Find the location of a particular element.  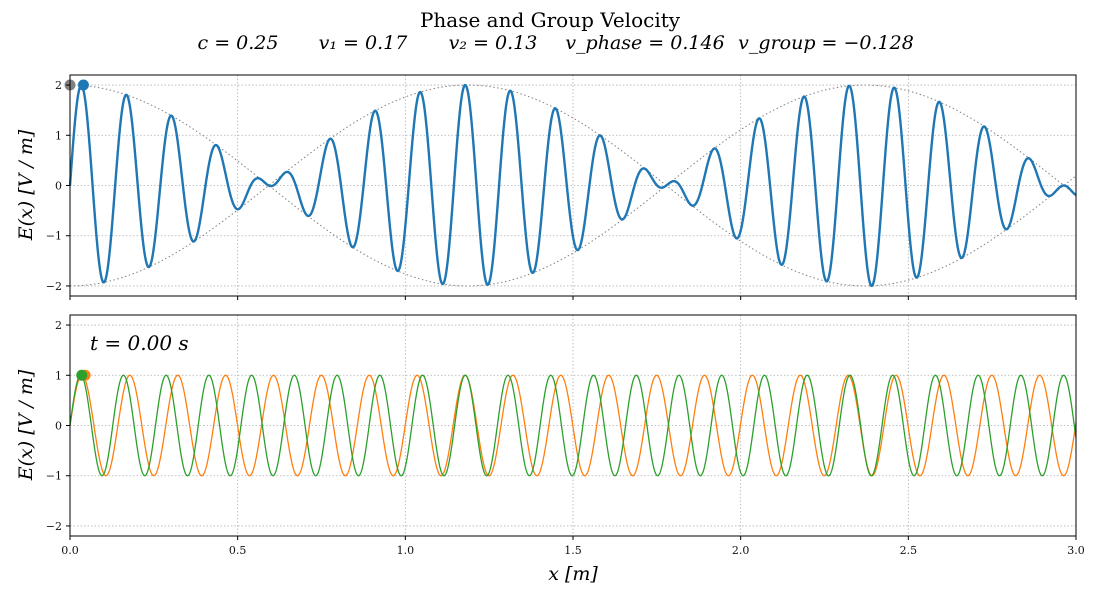

top-ytick-label-4: 2 is located at coordinates (58, 85).